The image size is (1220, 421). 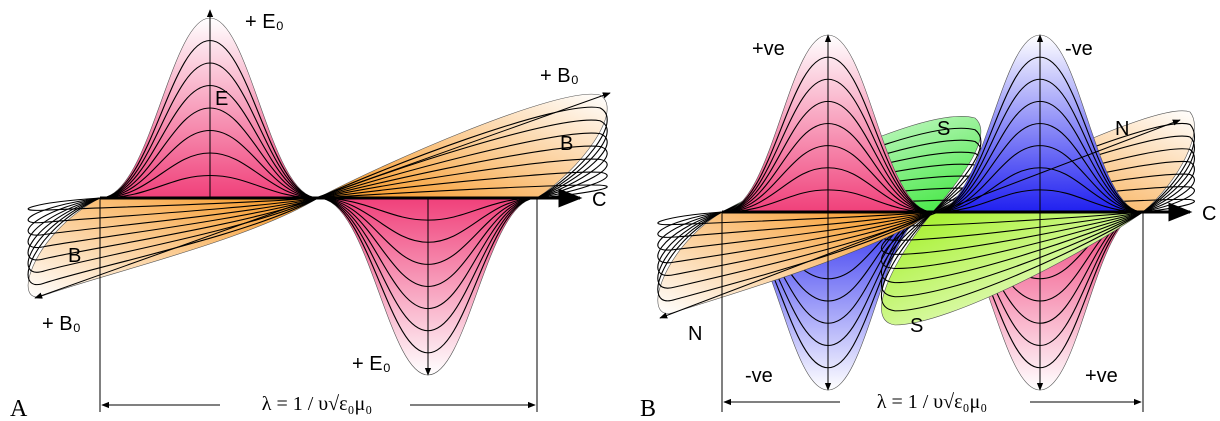 What do you see at coordinates (648, 408) in the screenshot?
I see `panel-label: B` at bounding box center [648, 408].